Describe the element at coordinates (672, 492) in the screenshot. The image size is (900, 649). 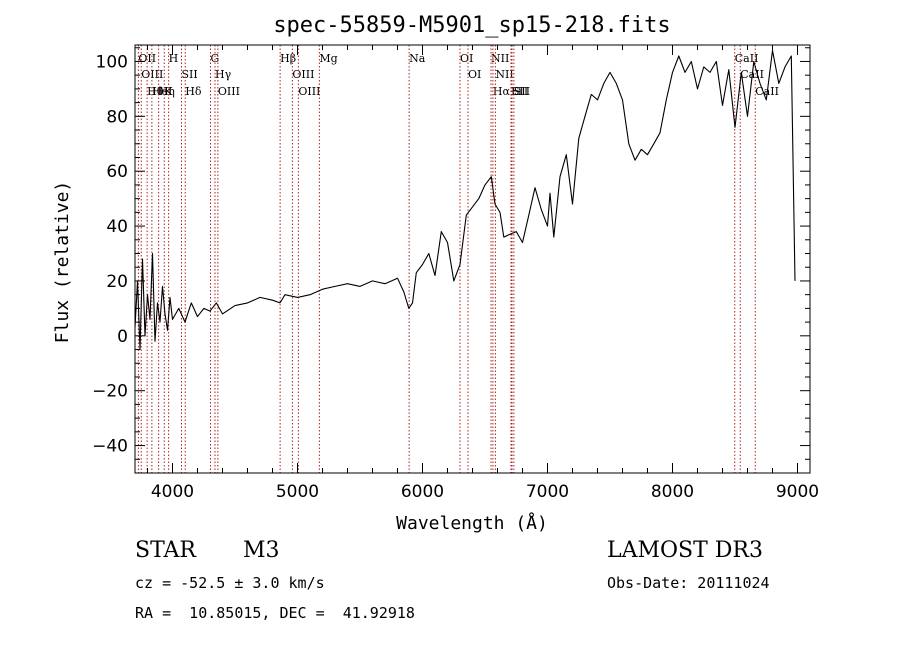
I see `x-tick-label: 8000` at that location.